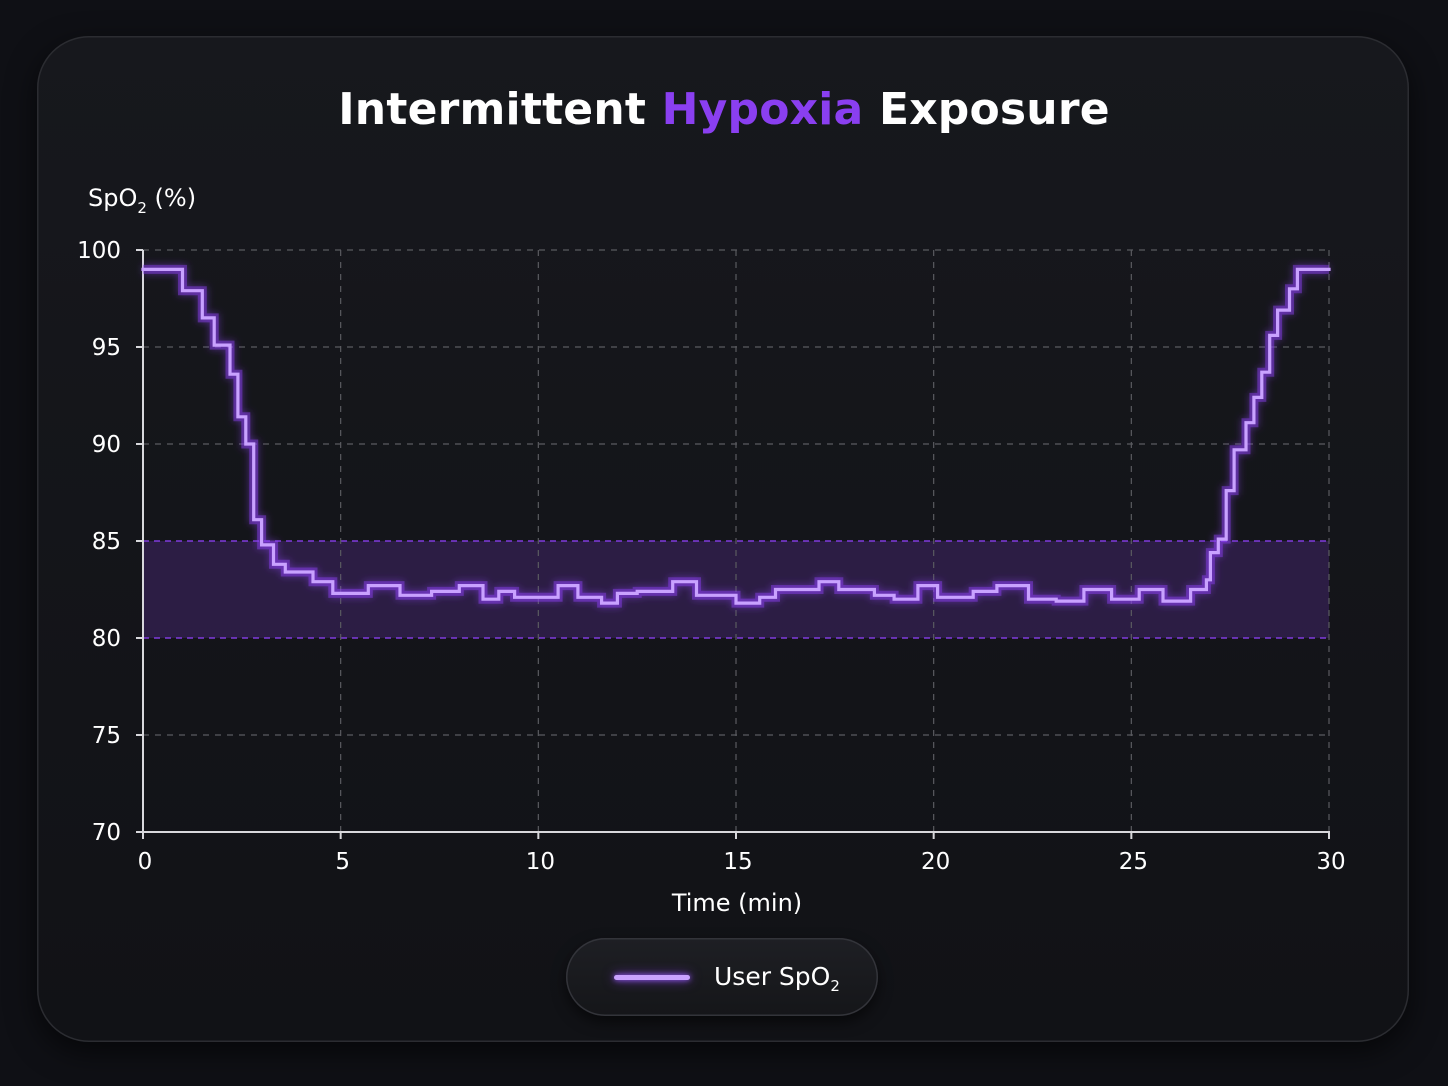 The width and height of the screenshot is (1448, 1086). I want to click on title-part-1: Intermittent, so click(500, 109).